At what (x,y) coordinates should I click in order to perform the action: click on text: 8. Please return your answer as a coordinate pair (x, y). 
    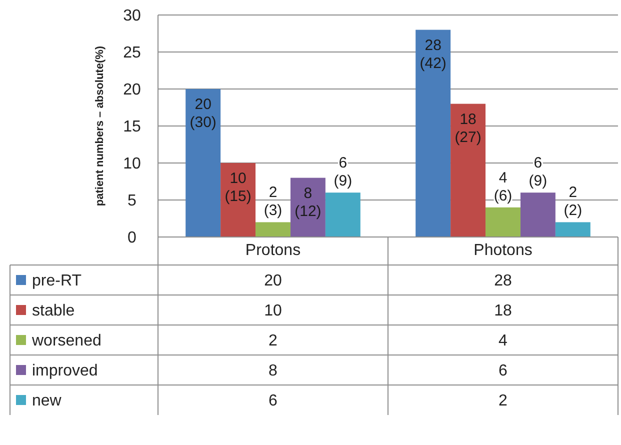
    Looking at the image, I should click on (273, 371).